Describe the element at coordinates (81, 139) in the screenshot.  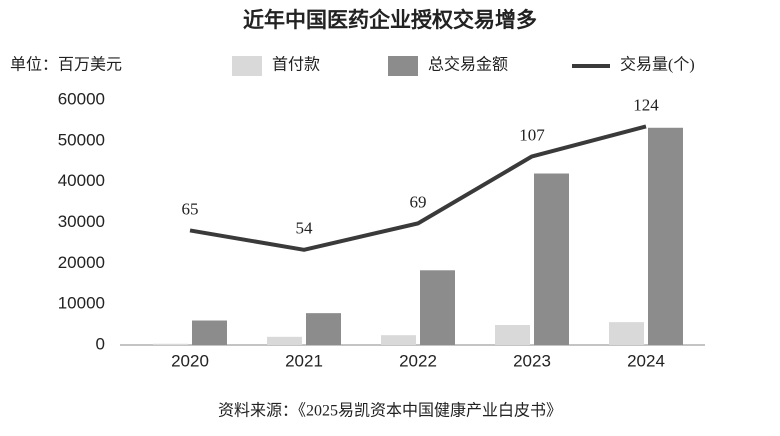
I see `y-tick-label: 50000` at that location.